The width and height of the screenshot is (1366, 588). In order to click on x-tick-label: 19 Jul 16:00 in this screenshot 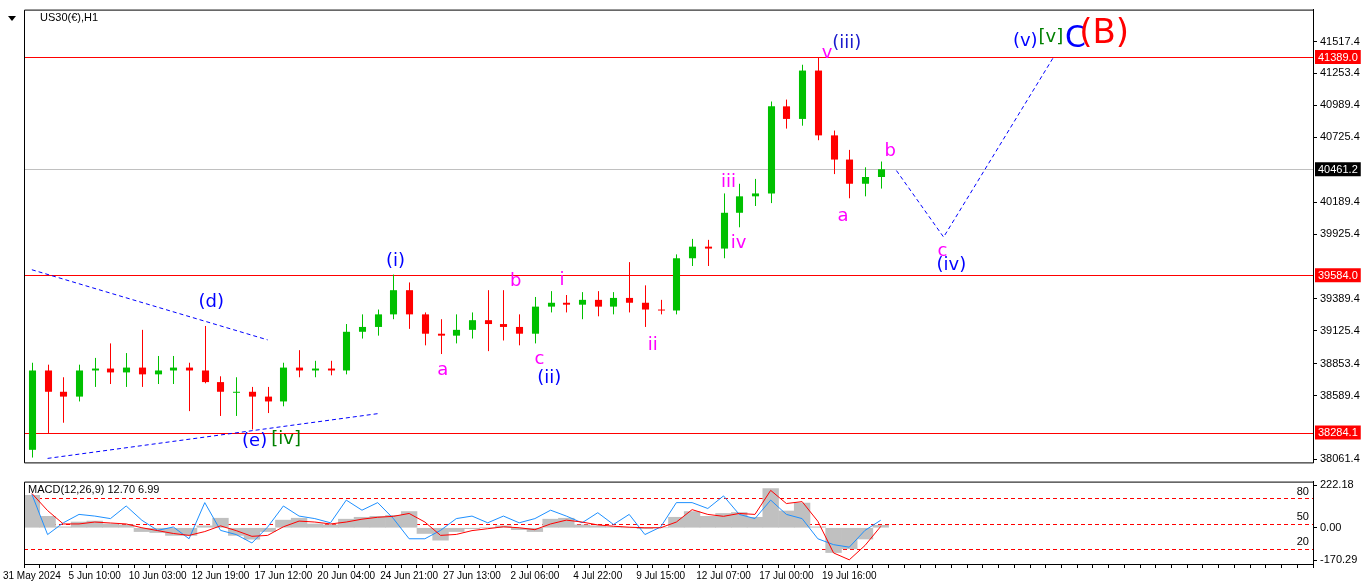, I will do `click(849, 575)`.